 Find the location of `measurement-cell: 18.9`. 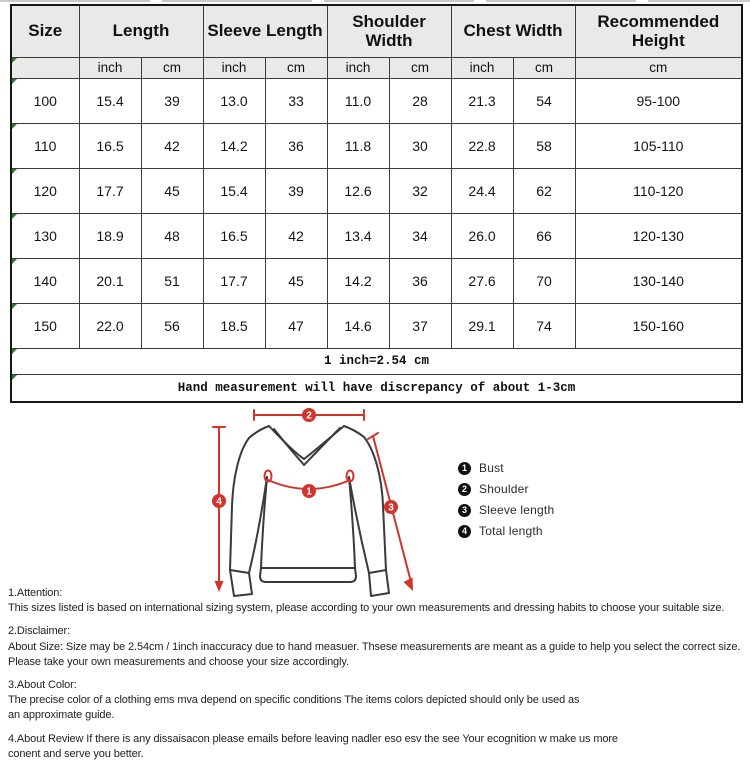

measurement-cell: 18.9 is located at coordinates (110, 235).